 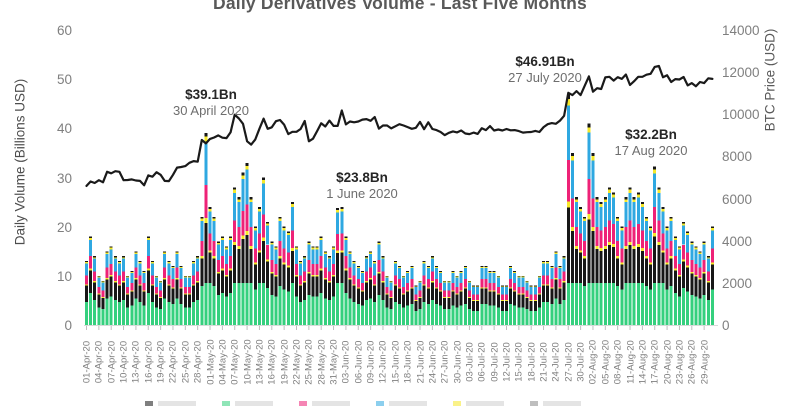 What do you see at coordinates (309, 362) in the screenshot?
I see `x-axis-tick-label: 25-May-20` at bounding box center [309, 362].